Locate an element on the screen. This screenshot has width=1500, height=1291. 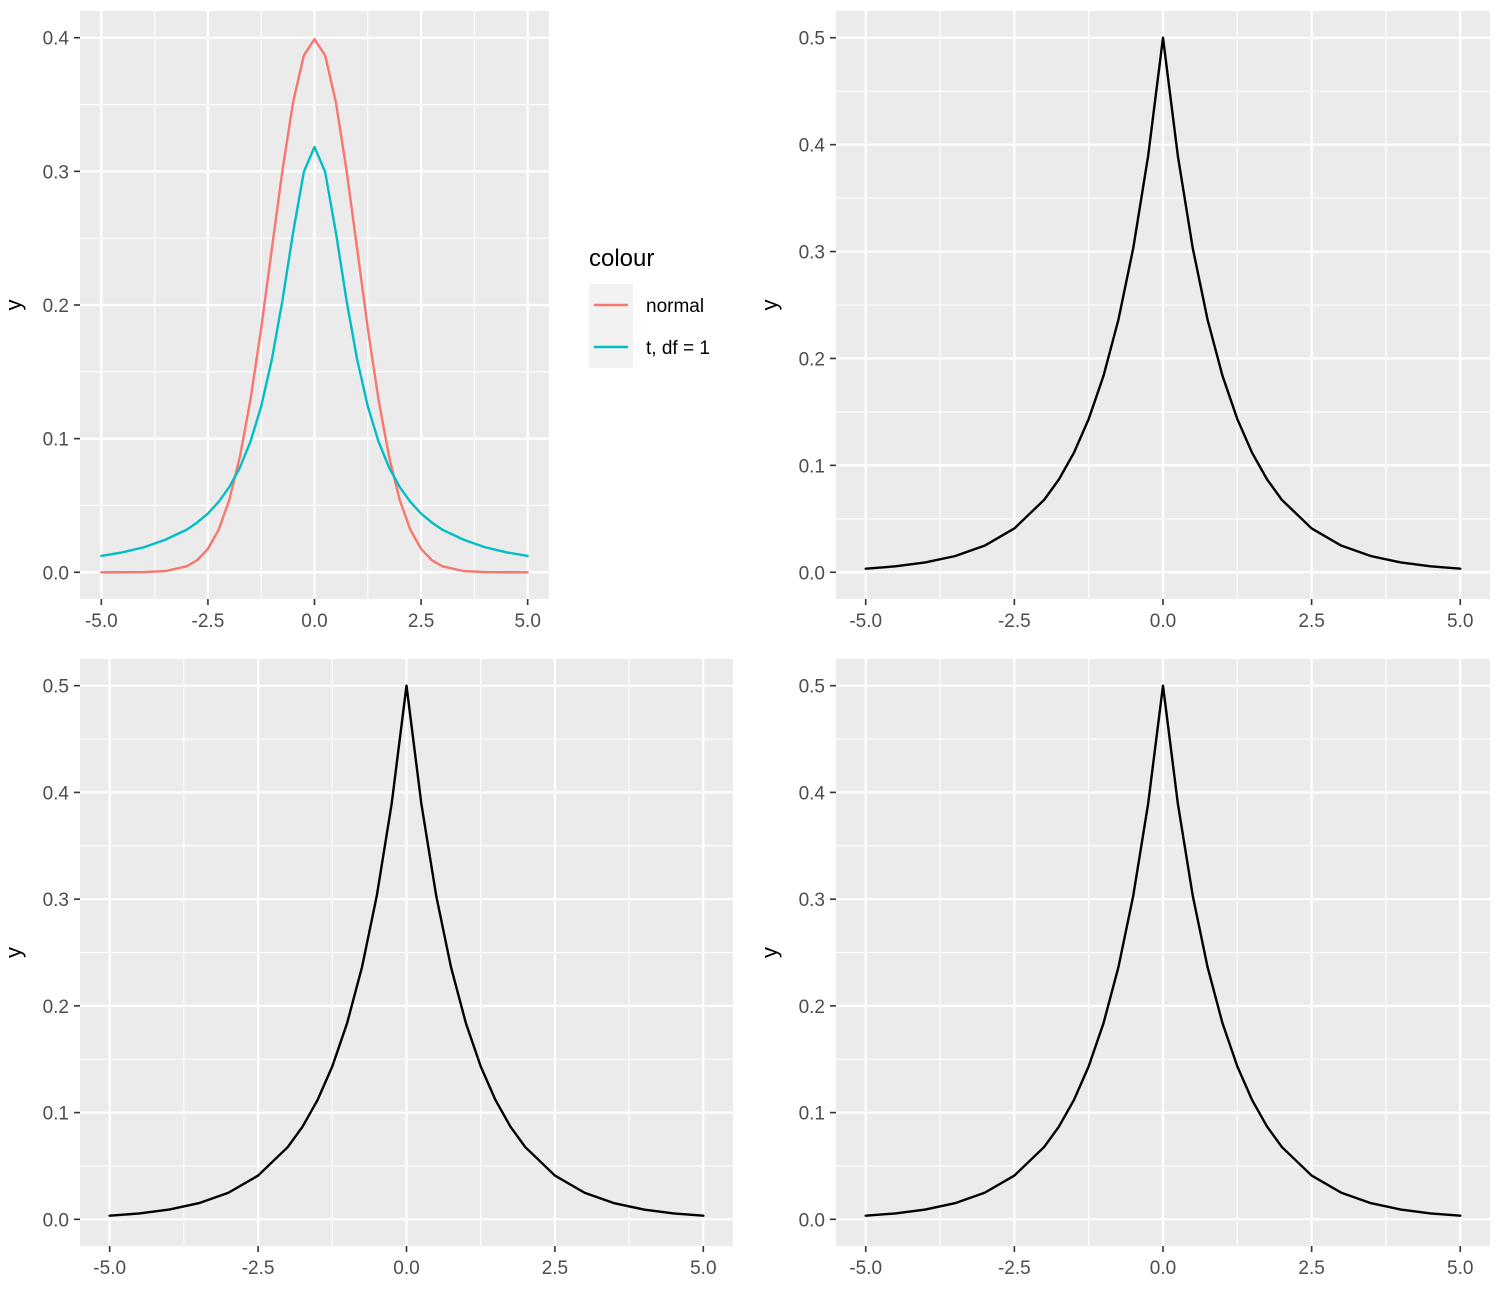
legend-label: t, df = 1 is located at coordinates (678, 348).